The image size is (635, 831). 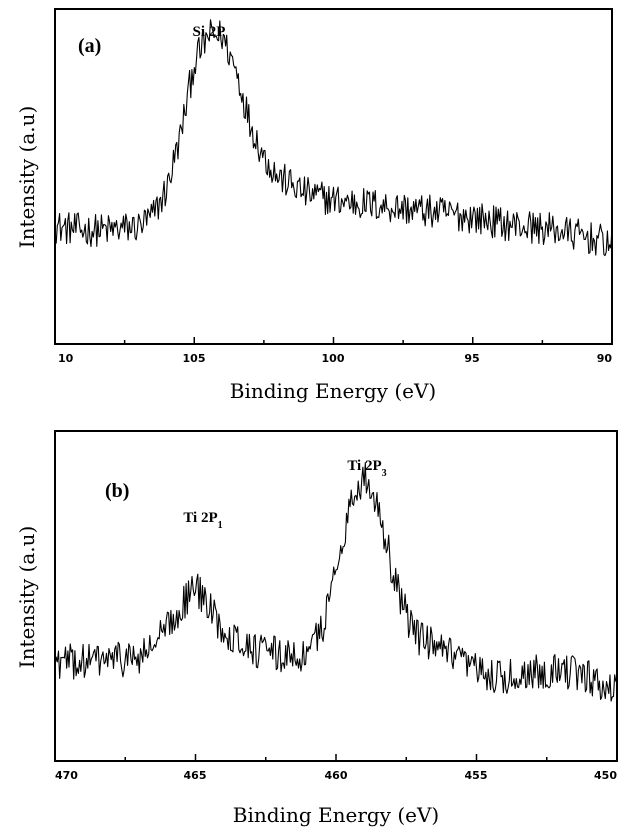 I want to click on panel-a-x-tick-label: 100, so click(x=333, y=358).